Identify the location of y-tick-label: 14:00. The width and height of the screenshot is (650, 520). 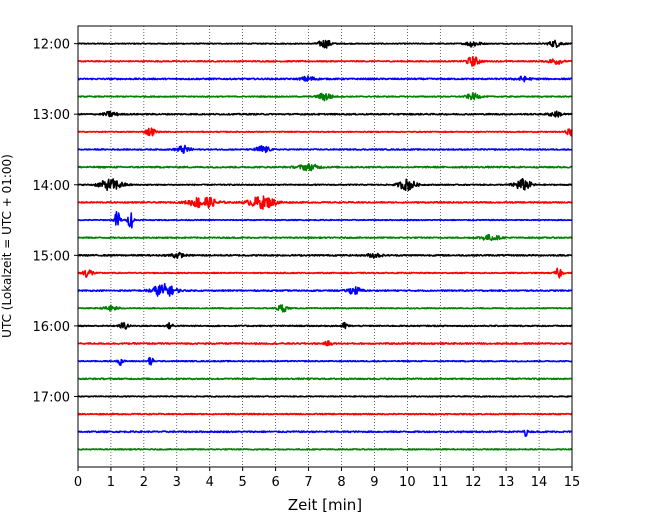
(51, 186).